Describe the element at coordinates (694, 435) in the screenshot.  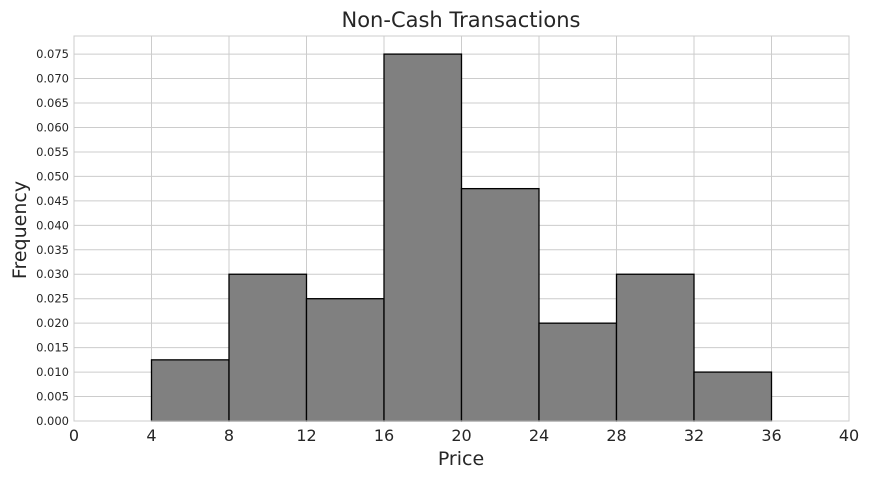
I see `x-tick-label: 32` at that location.